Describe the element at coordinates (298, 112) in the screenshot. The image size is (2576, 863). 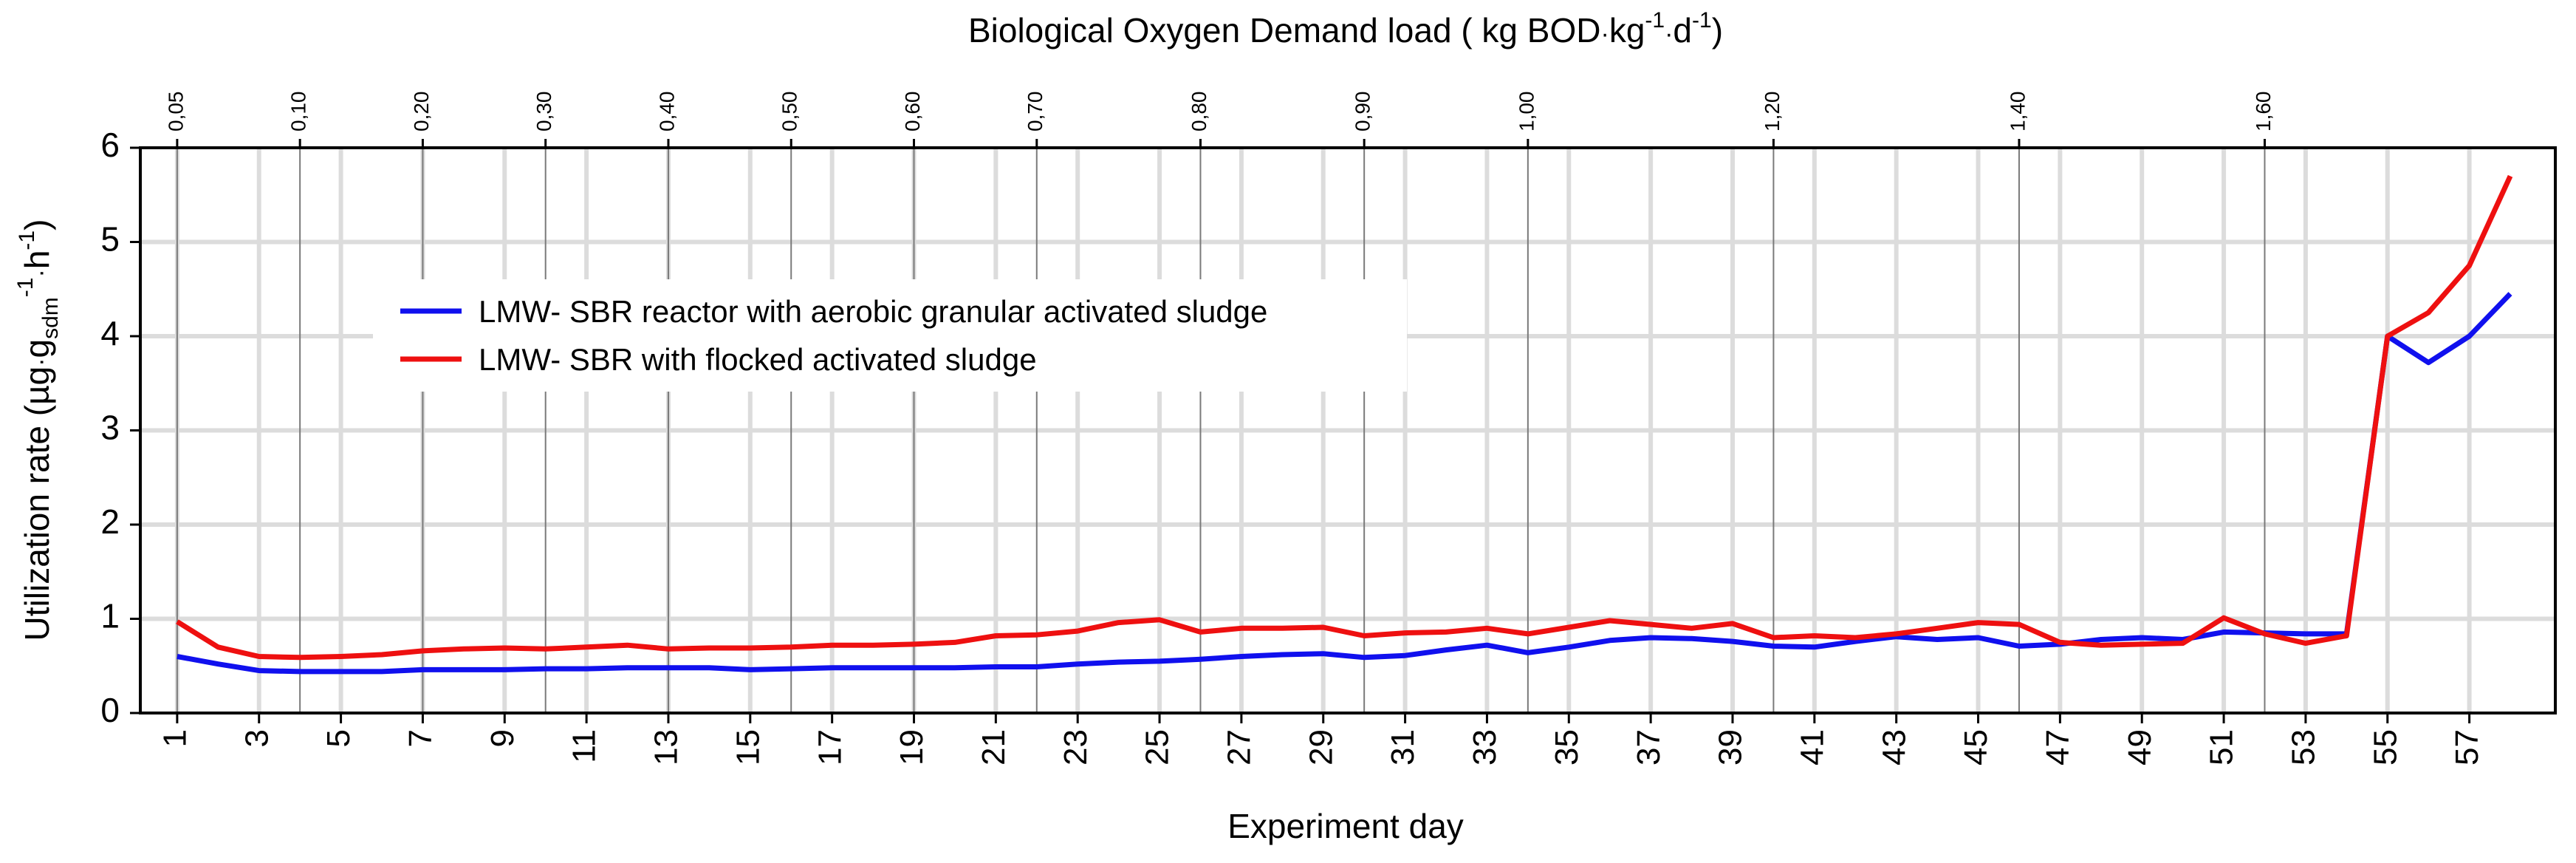
I see `top-tick-label-0,10: 0,10` at that location.